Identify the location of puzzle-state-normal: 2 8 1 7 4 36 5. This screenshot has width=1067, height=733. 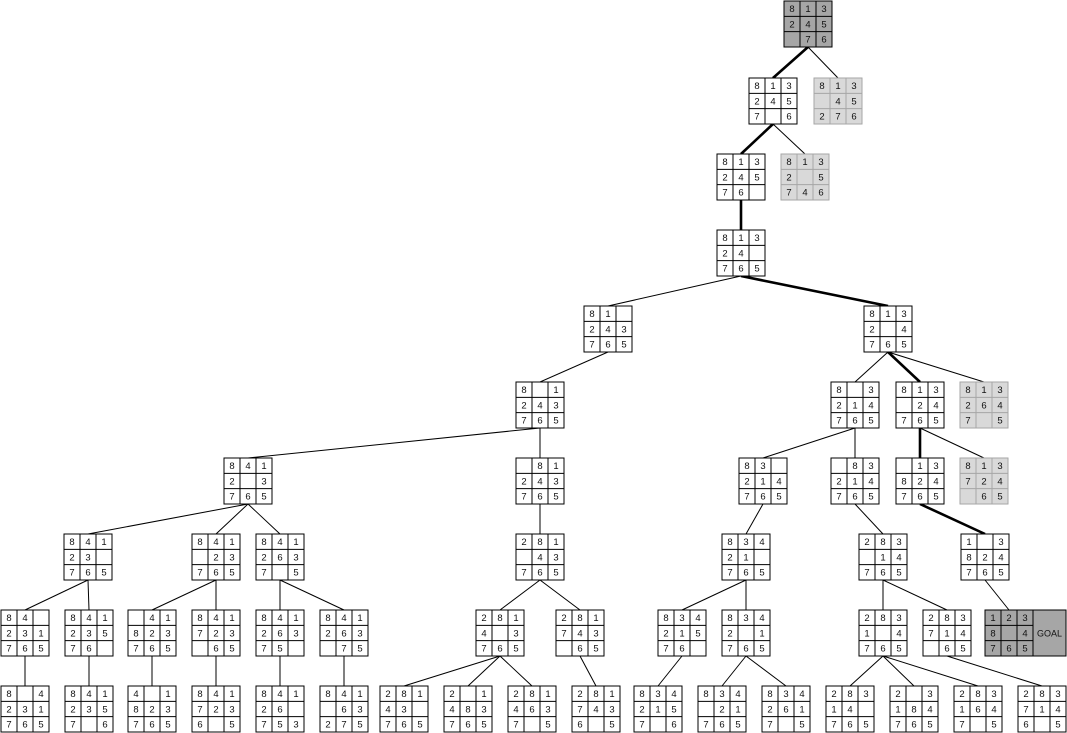
(580, 633).